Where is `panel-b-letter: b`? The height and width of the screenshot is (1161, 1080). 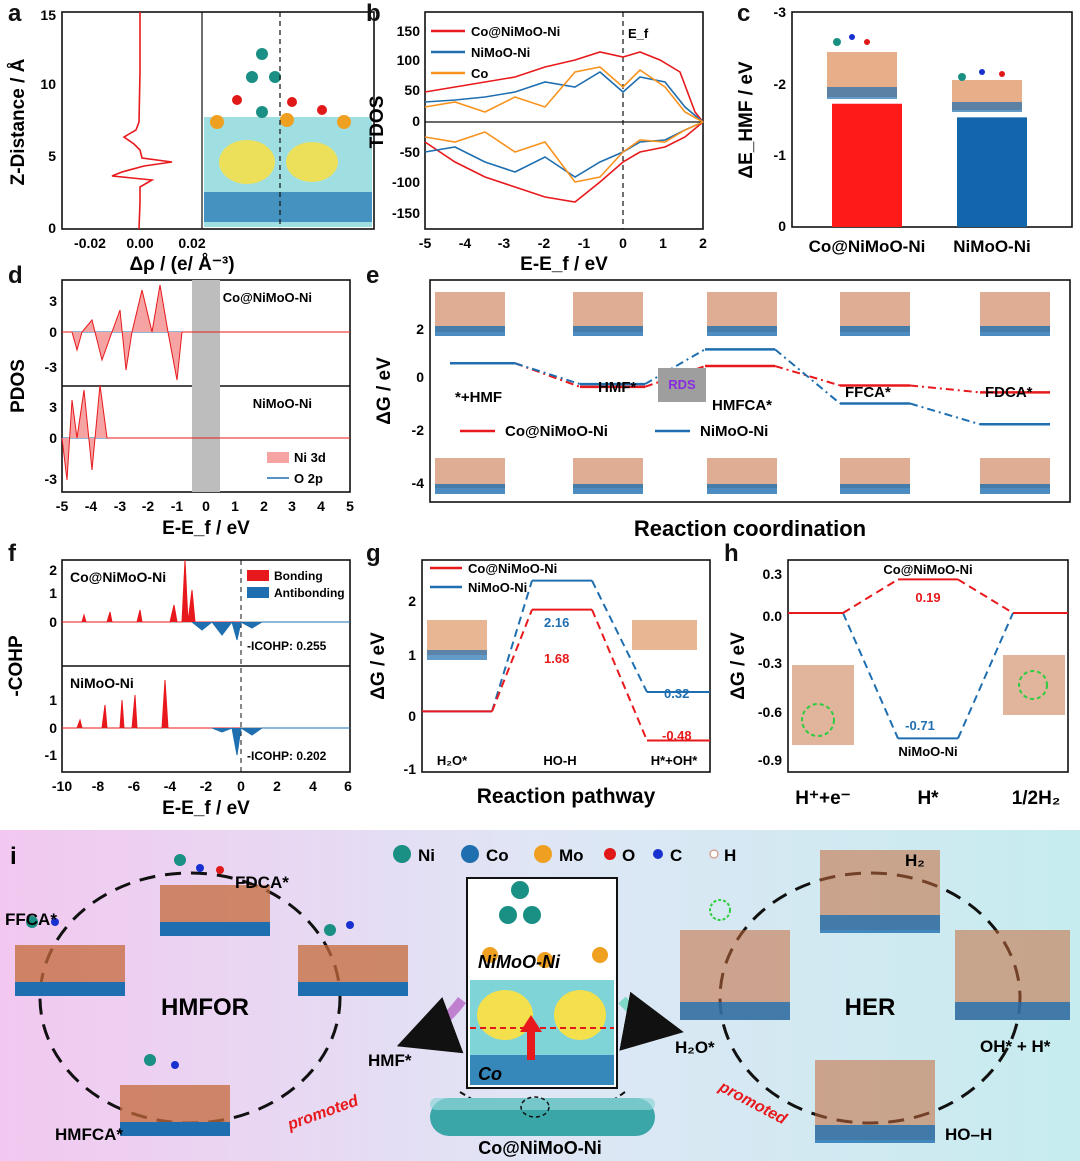
panel-b-letter: b is located at coordinates (373, 13).